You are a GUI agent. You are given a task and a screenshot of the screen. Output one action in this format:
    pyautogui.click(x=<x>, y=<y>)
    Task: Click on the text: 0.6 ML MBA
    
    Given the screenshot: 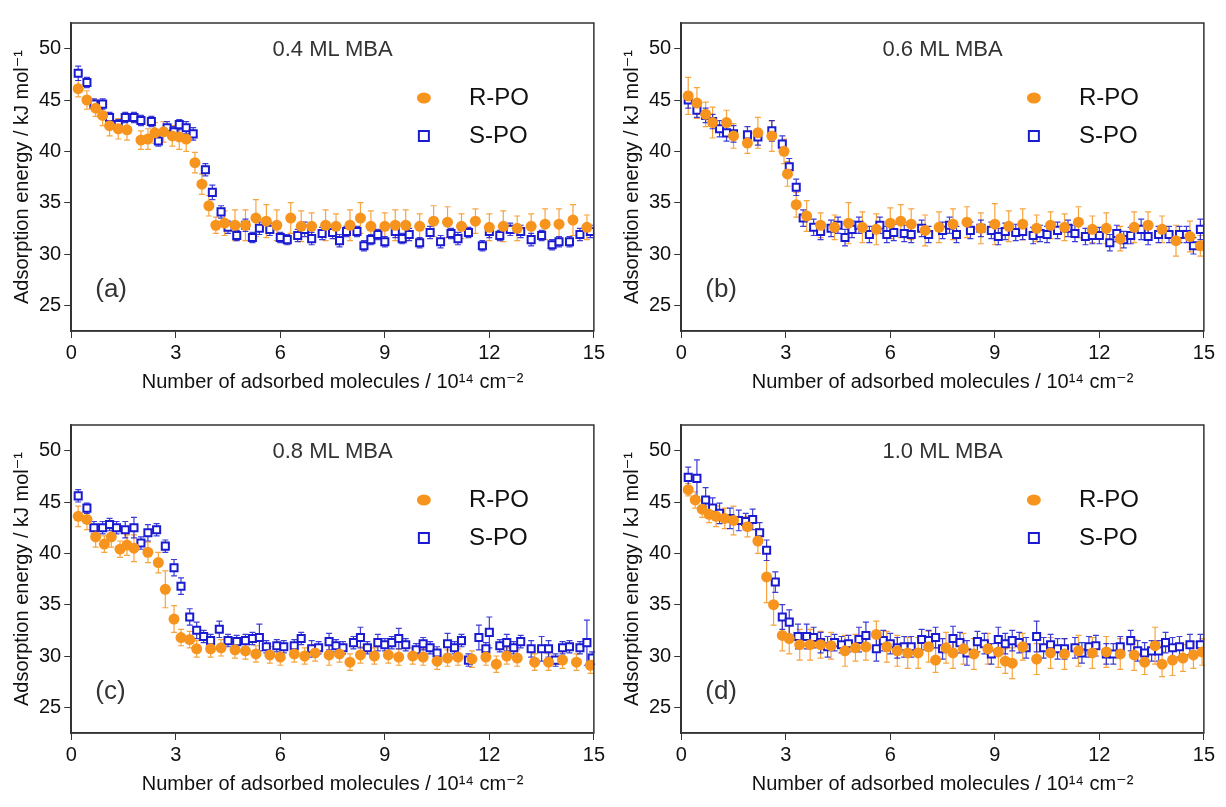 What is the action you would take?
    pyautogui.click(x=942, y=49)
    